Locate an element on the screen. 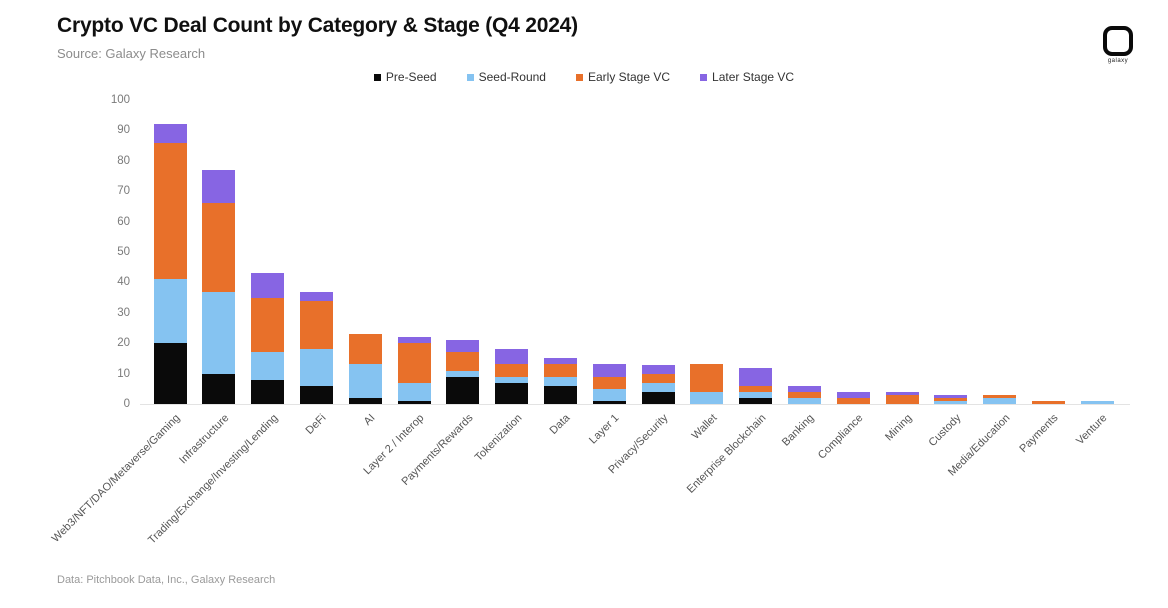  x-axis-label: Layer 1 is located at coordinates (604, 429).